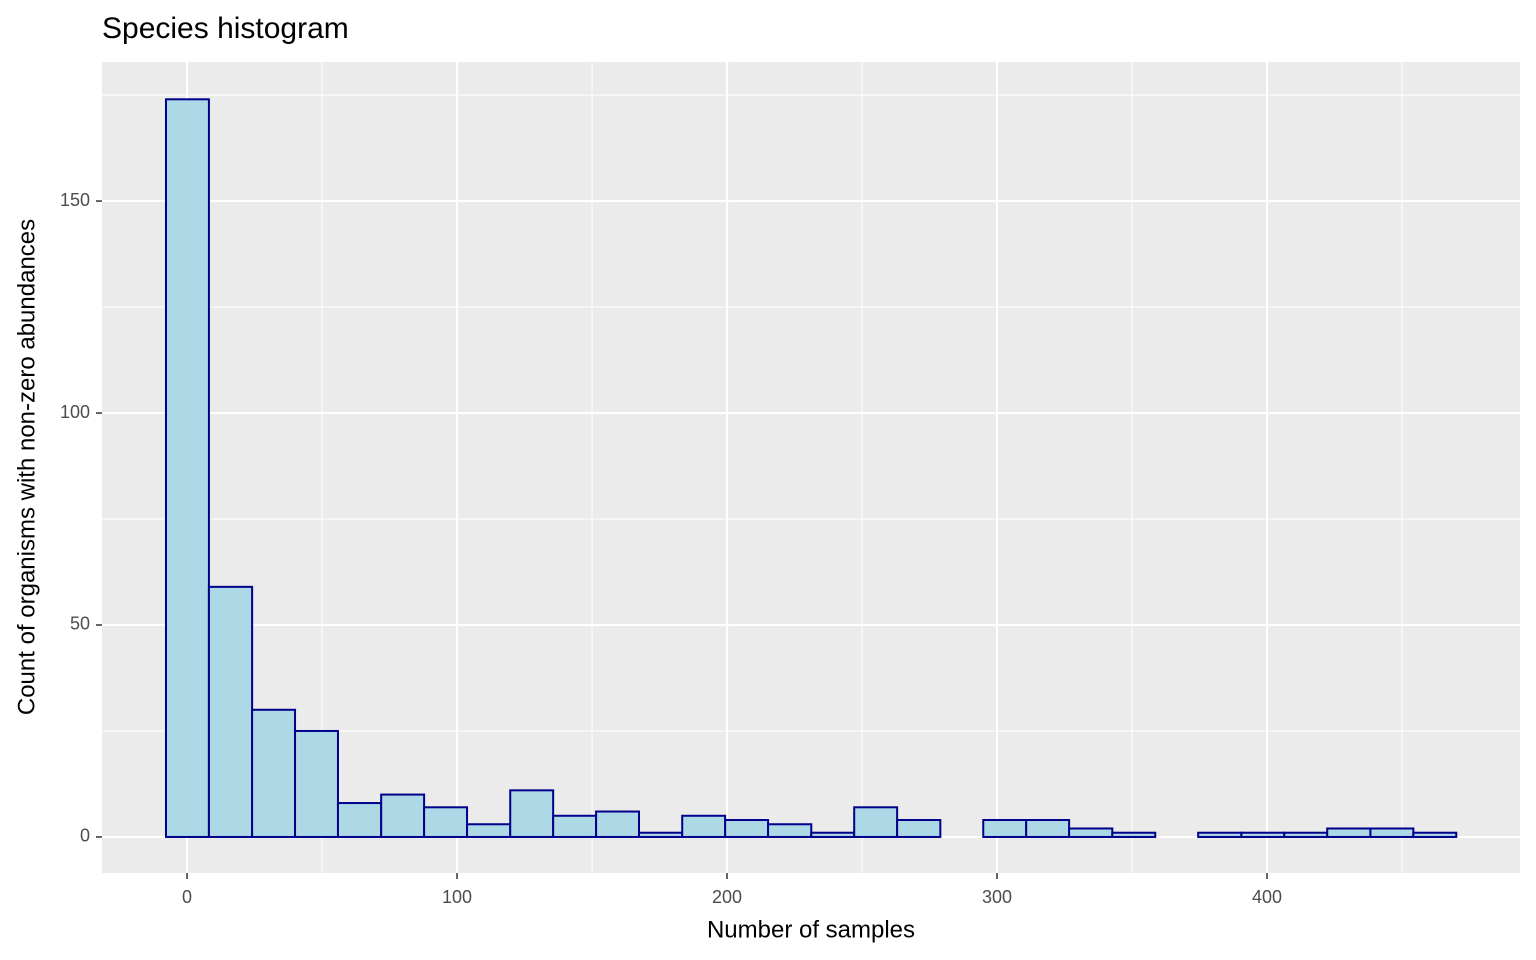  Describe the element at coordinates (225, 28) in the screenshot. I see `chart-title: Species histogram` at that location.